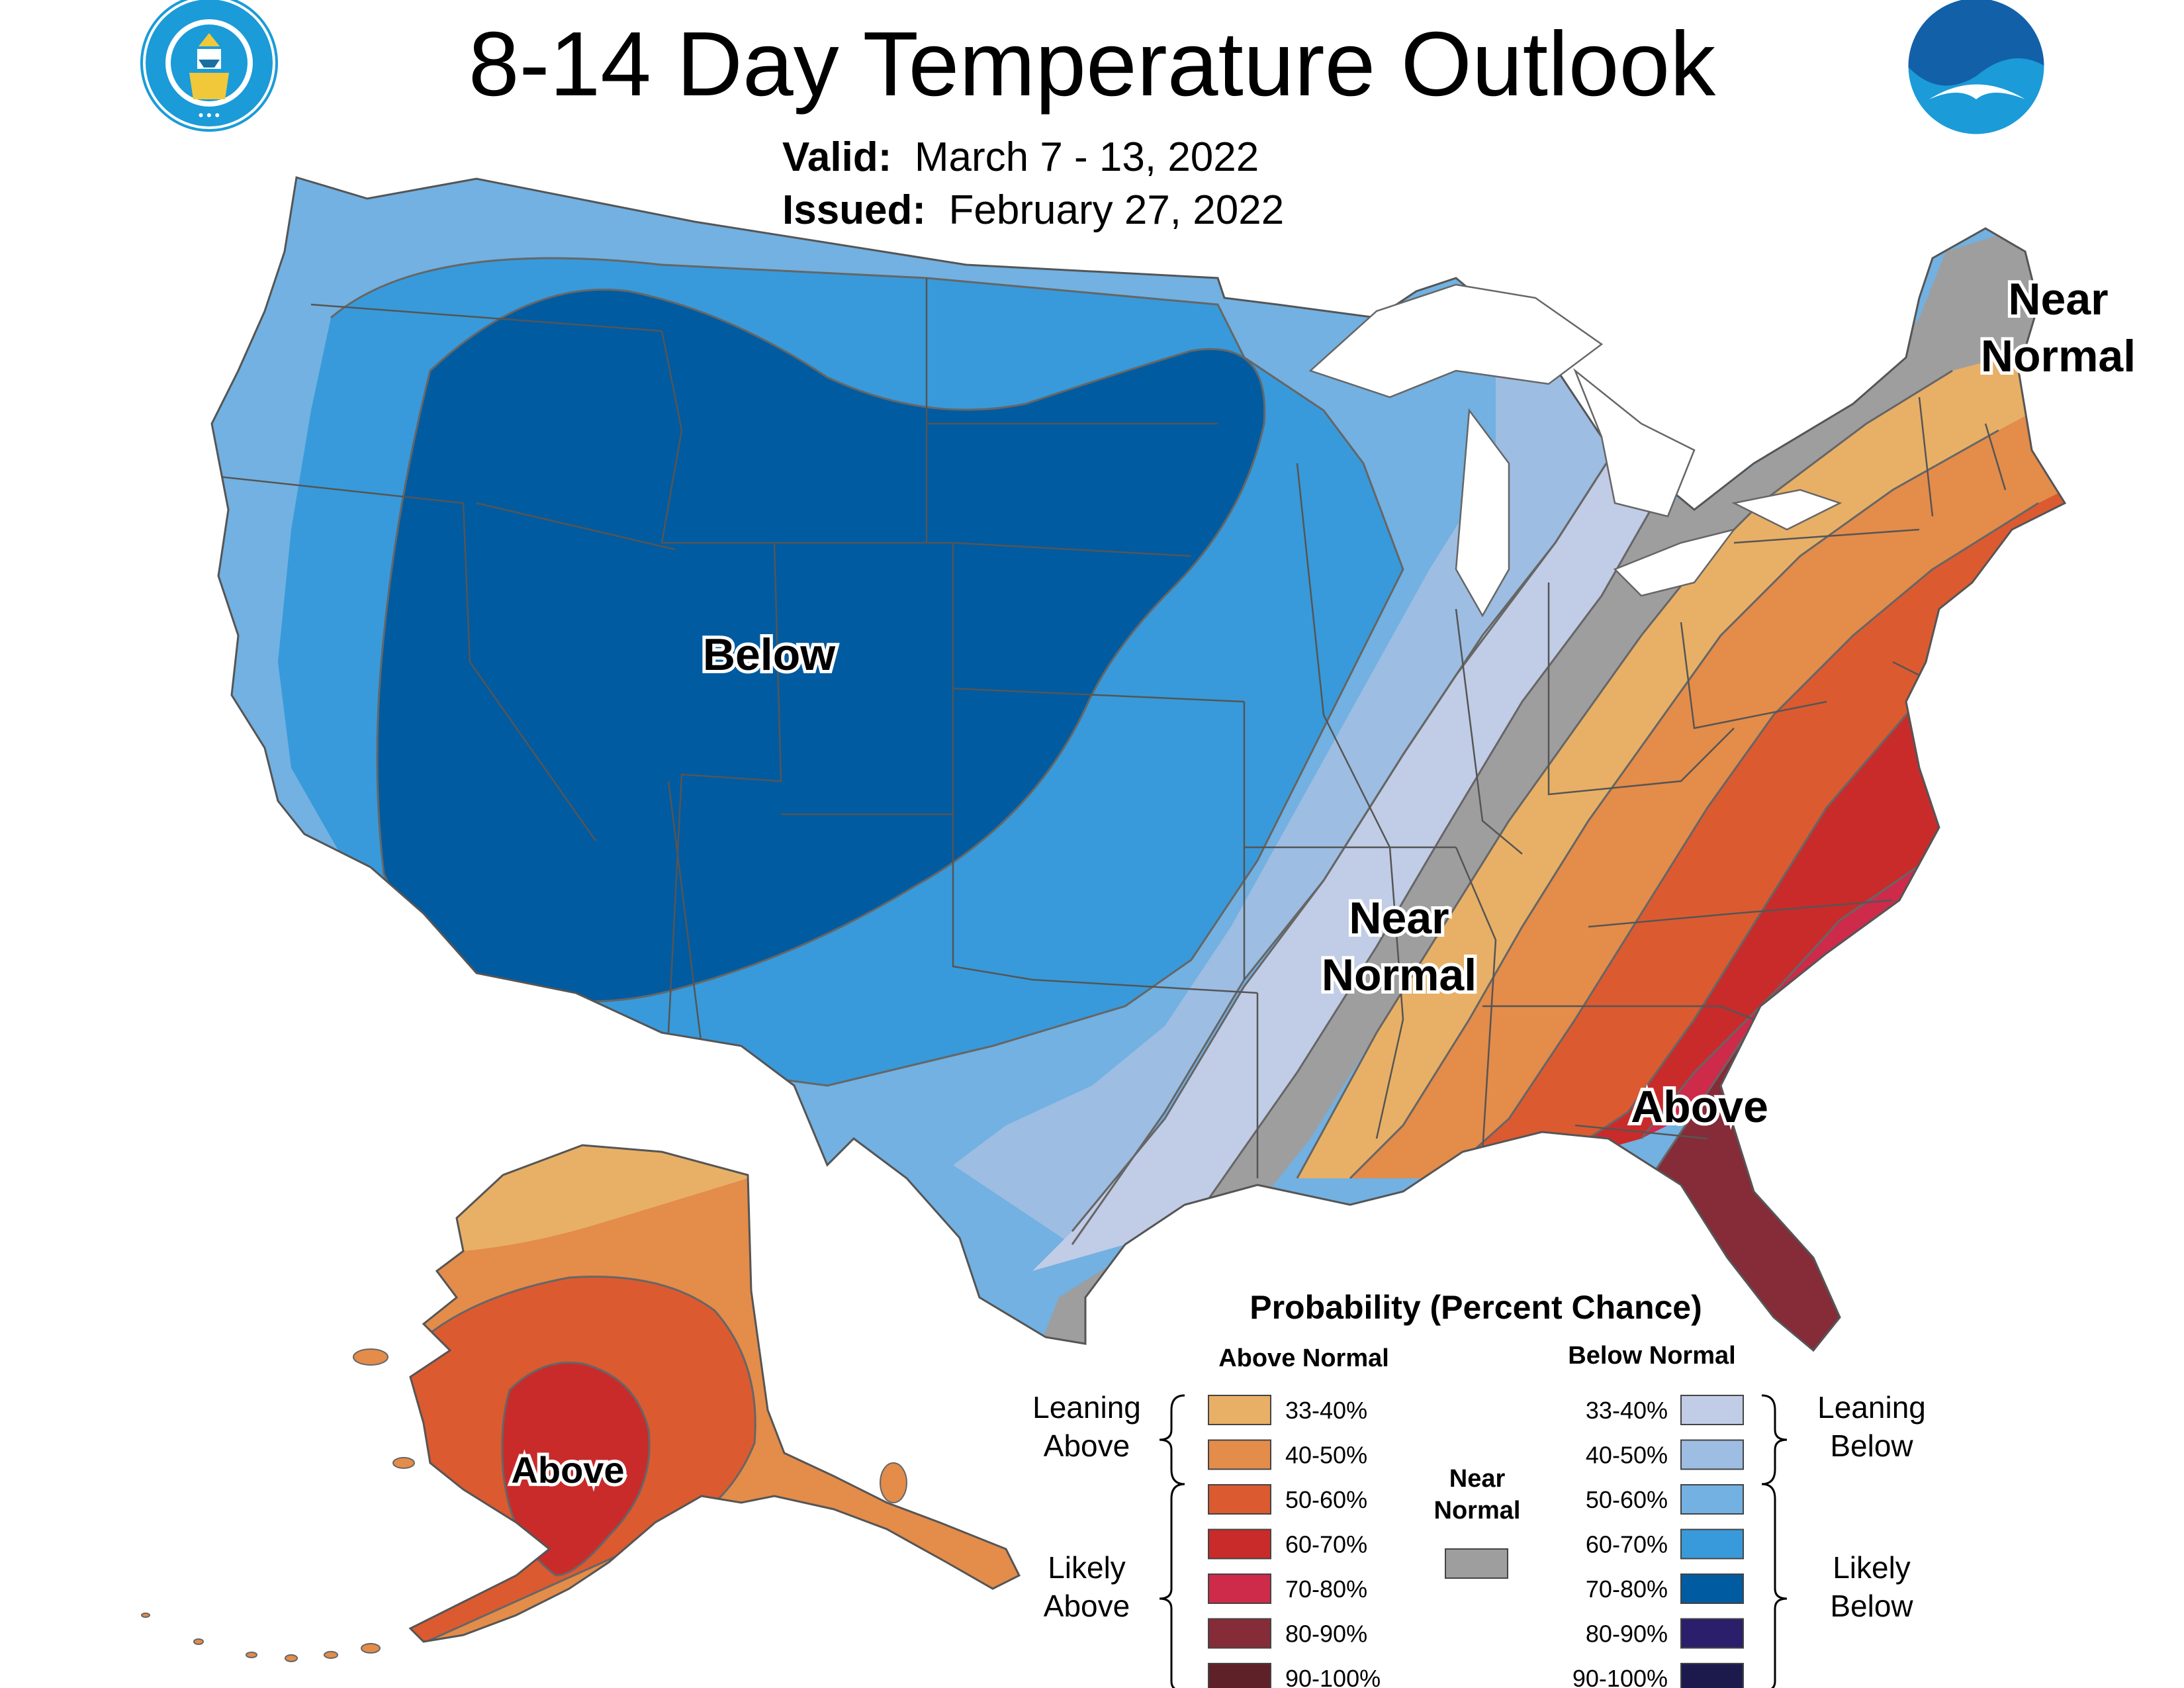  Describe the element at coordinates (1871, 1606) in the screenshot. I see `likely-below-2: Below` at that location.